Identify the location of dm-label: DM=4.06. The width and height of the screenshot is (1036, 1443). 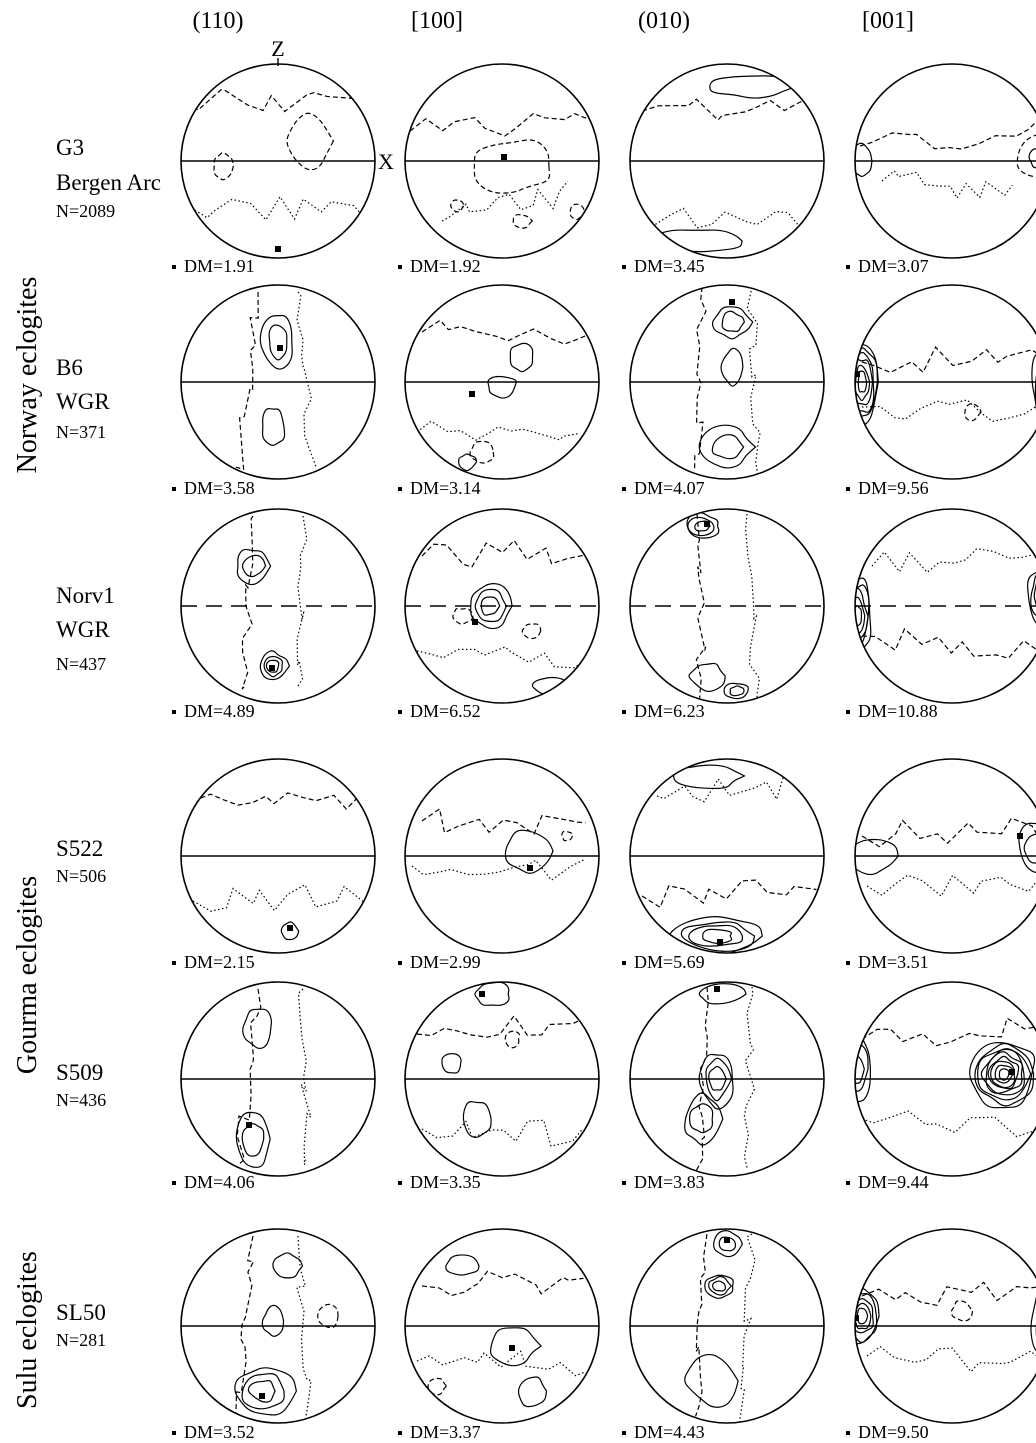
(219, 1182).